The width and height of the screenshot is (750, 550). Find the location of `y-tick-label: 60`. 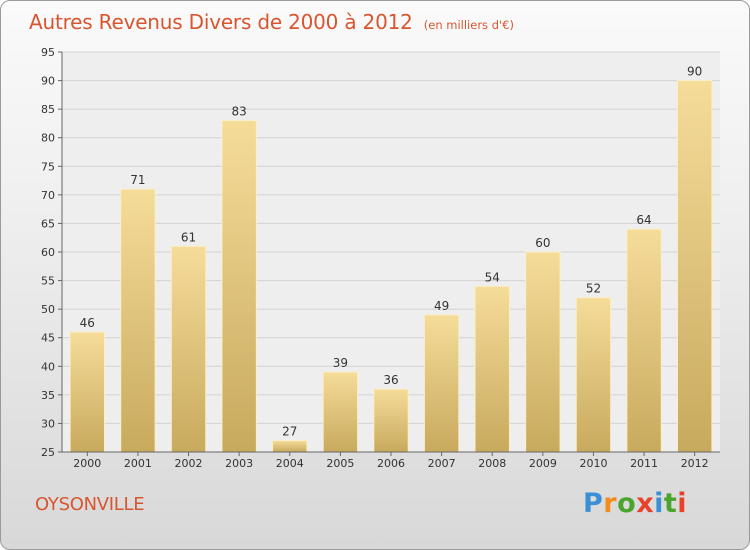

y-tick-label: 60 is located at coordinates (48, 252).